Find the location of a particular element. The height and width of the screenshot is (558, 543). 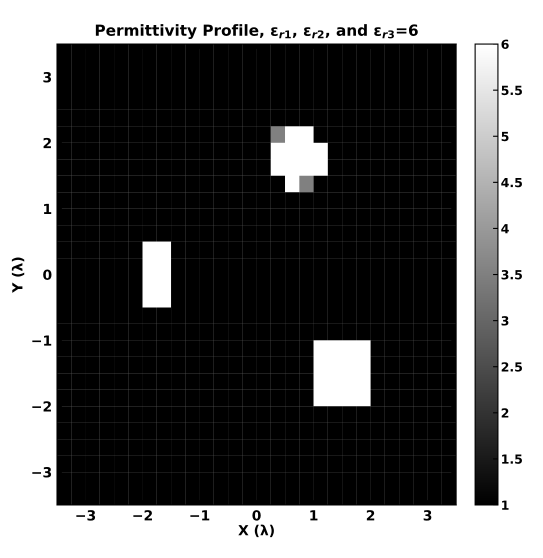

color-bar-label: 4.5 is located at coordinates (511, 183).